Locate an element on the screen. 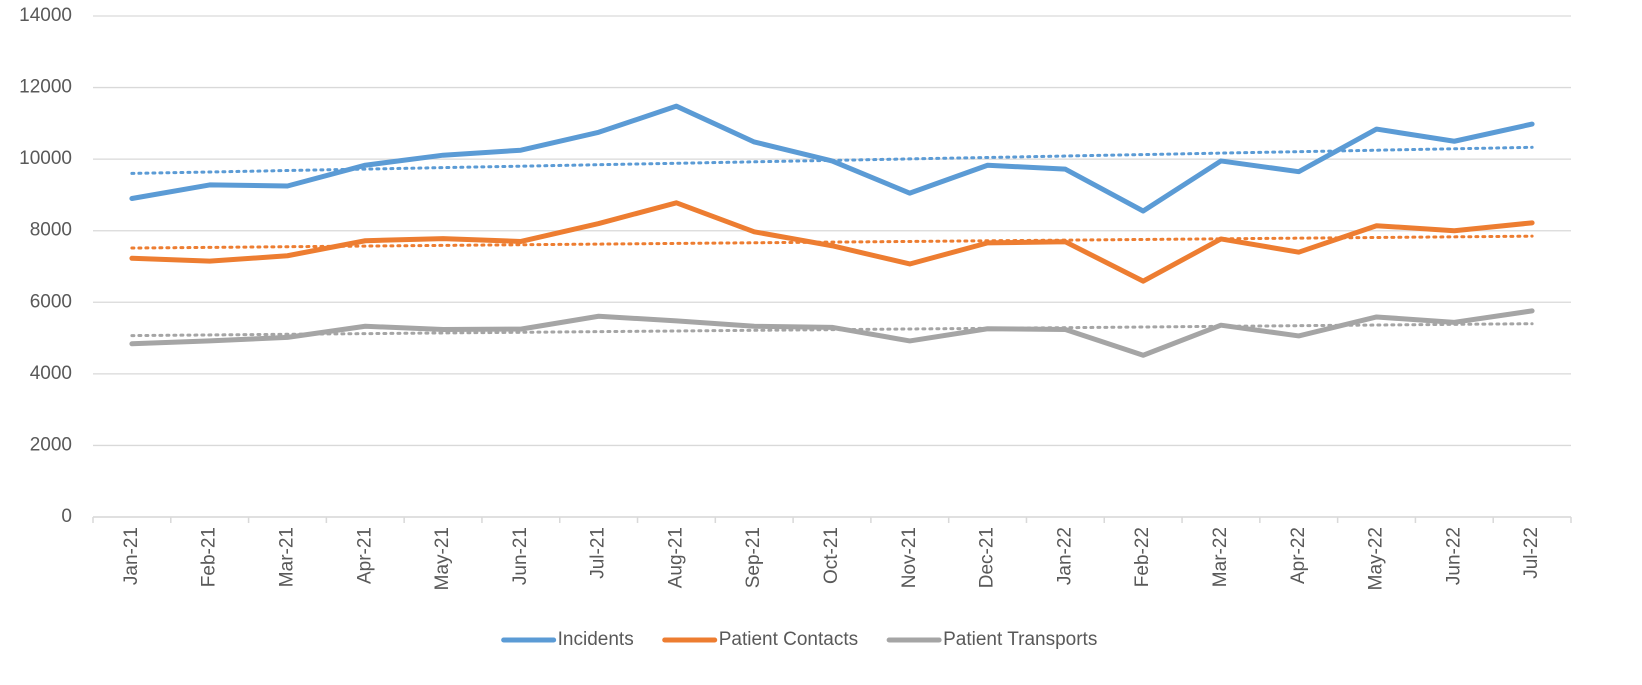 Image resolution: width=1642 pixels, height=685 pixels. y-tick-label: 0 is located at coordinates (66, 516).